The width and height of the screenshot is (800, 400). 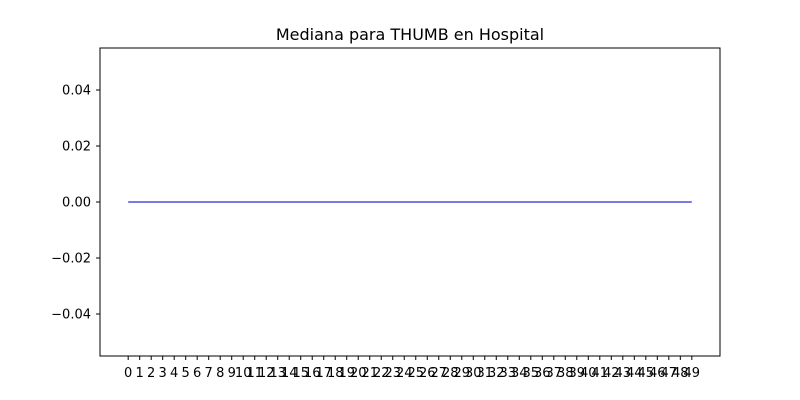 I want to click on x-tick-label: 41, so click(x=600, y=373).